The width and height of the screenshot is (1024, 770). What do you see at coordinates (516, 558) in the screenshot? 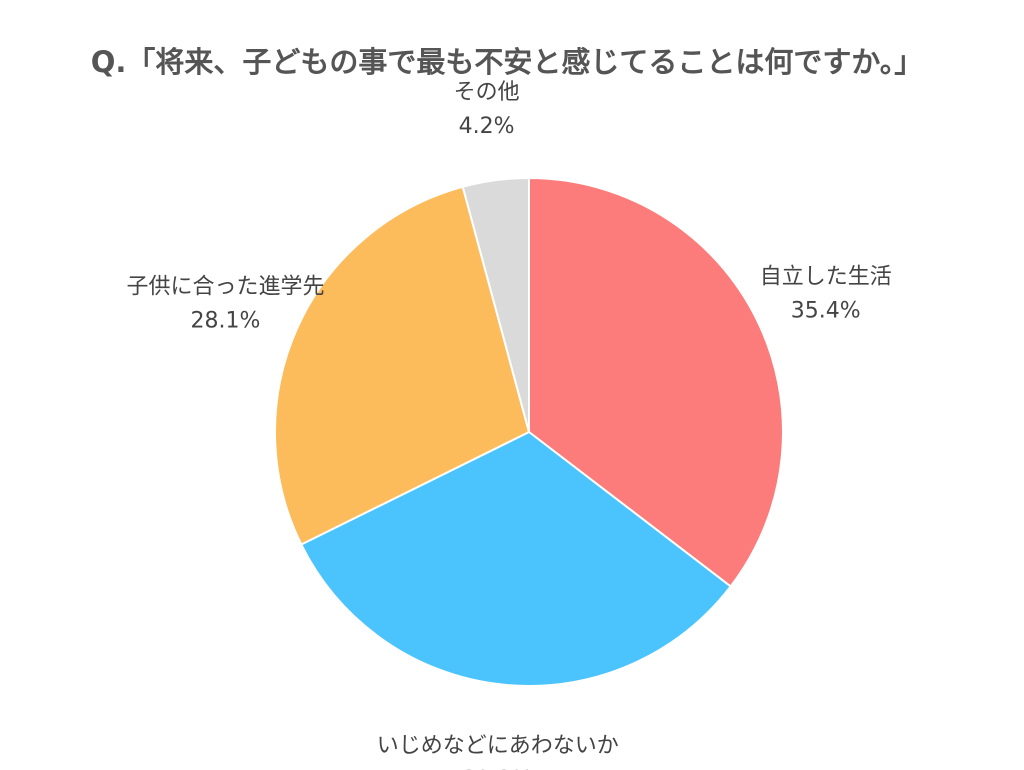
I see `slice-bullying` at bounding box center [516, 558].